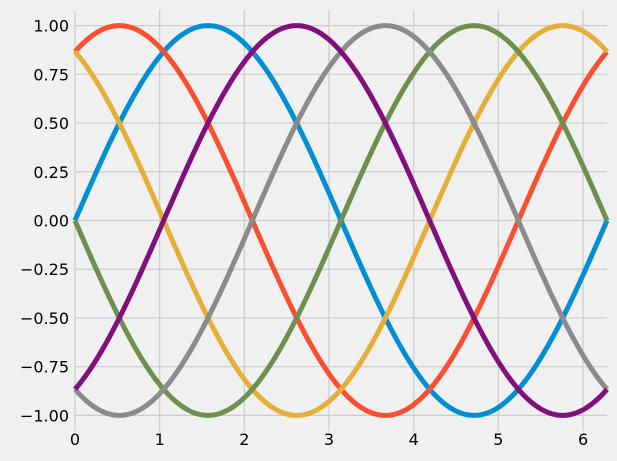  Describe the element at coordinates (44, 318) in the screenshot. I see `y-tick-label-6: −0.50` at that location.